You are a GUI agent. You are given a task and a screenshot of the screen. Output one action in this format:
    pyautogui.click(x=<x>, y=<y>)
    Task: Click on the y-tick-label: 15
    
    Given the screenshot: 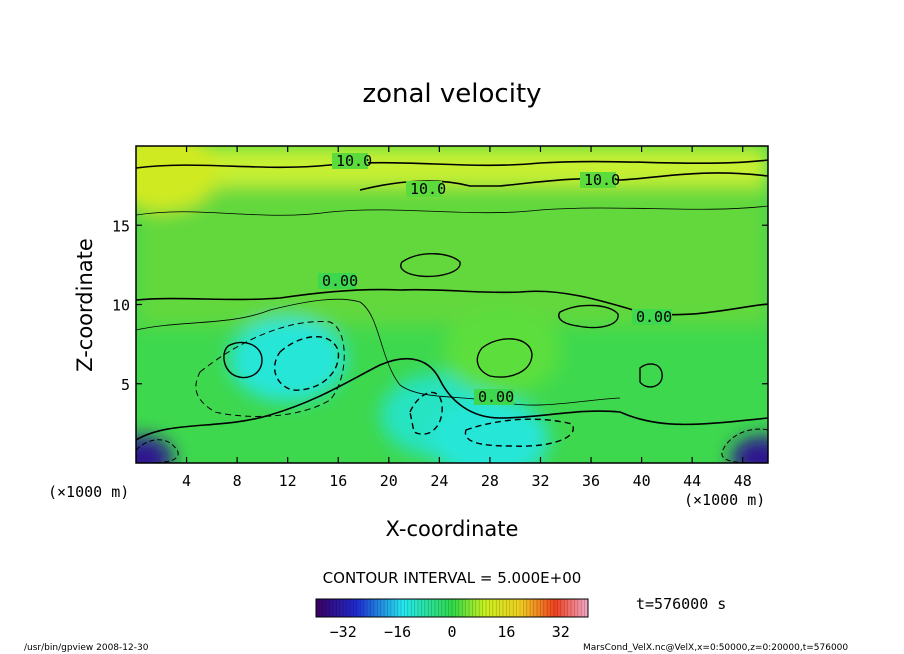 What is the action you would take?
    pyautogui.click(x=121, y=226)
    